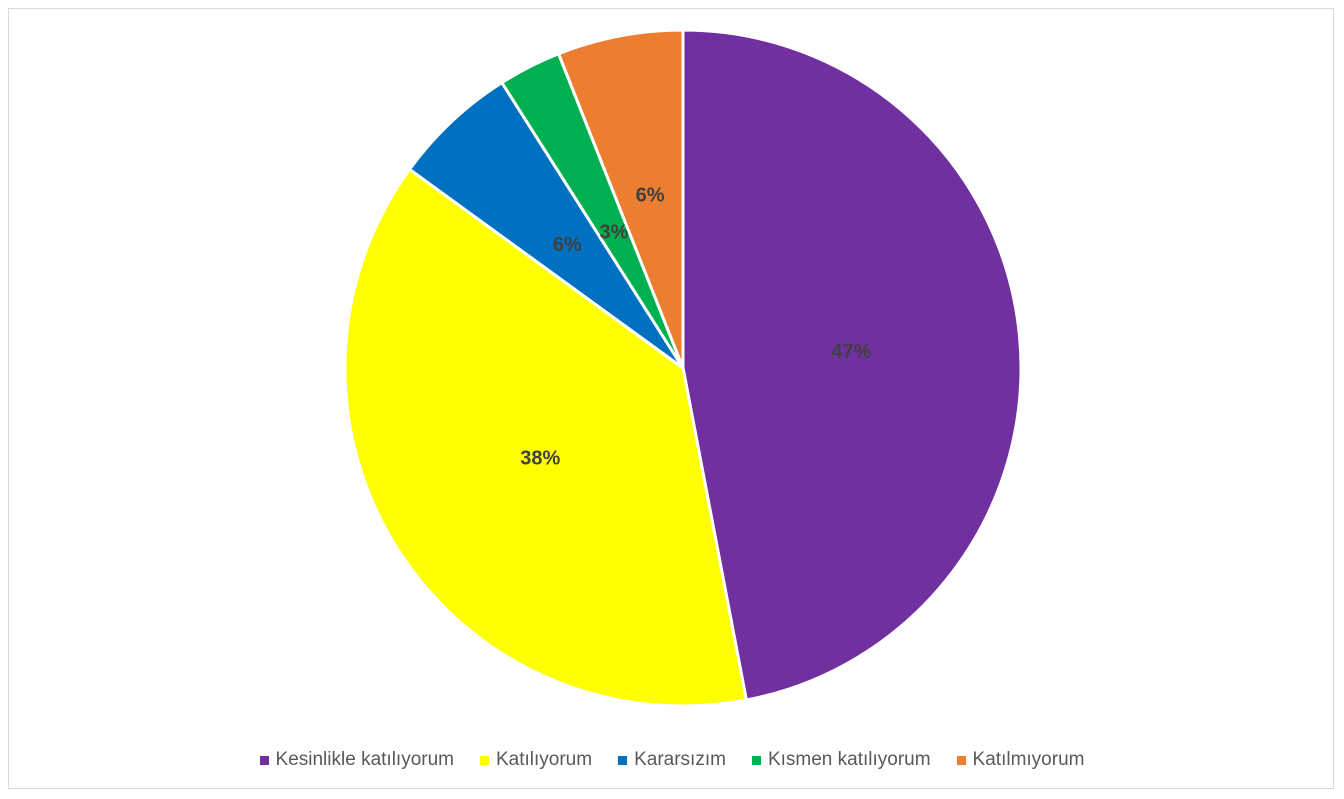 This screenshot has width=1344, height=799. I want to click on legend-item-kararsizim: Kararsızım, so click(672, 760).